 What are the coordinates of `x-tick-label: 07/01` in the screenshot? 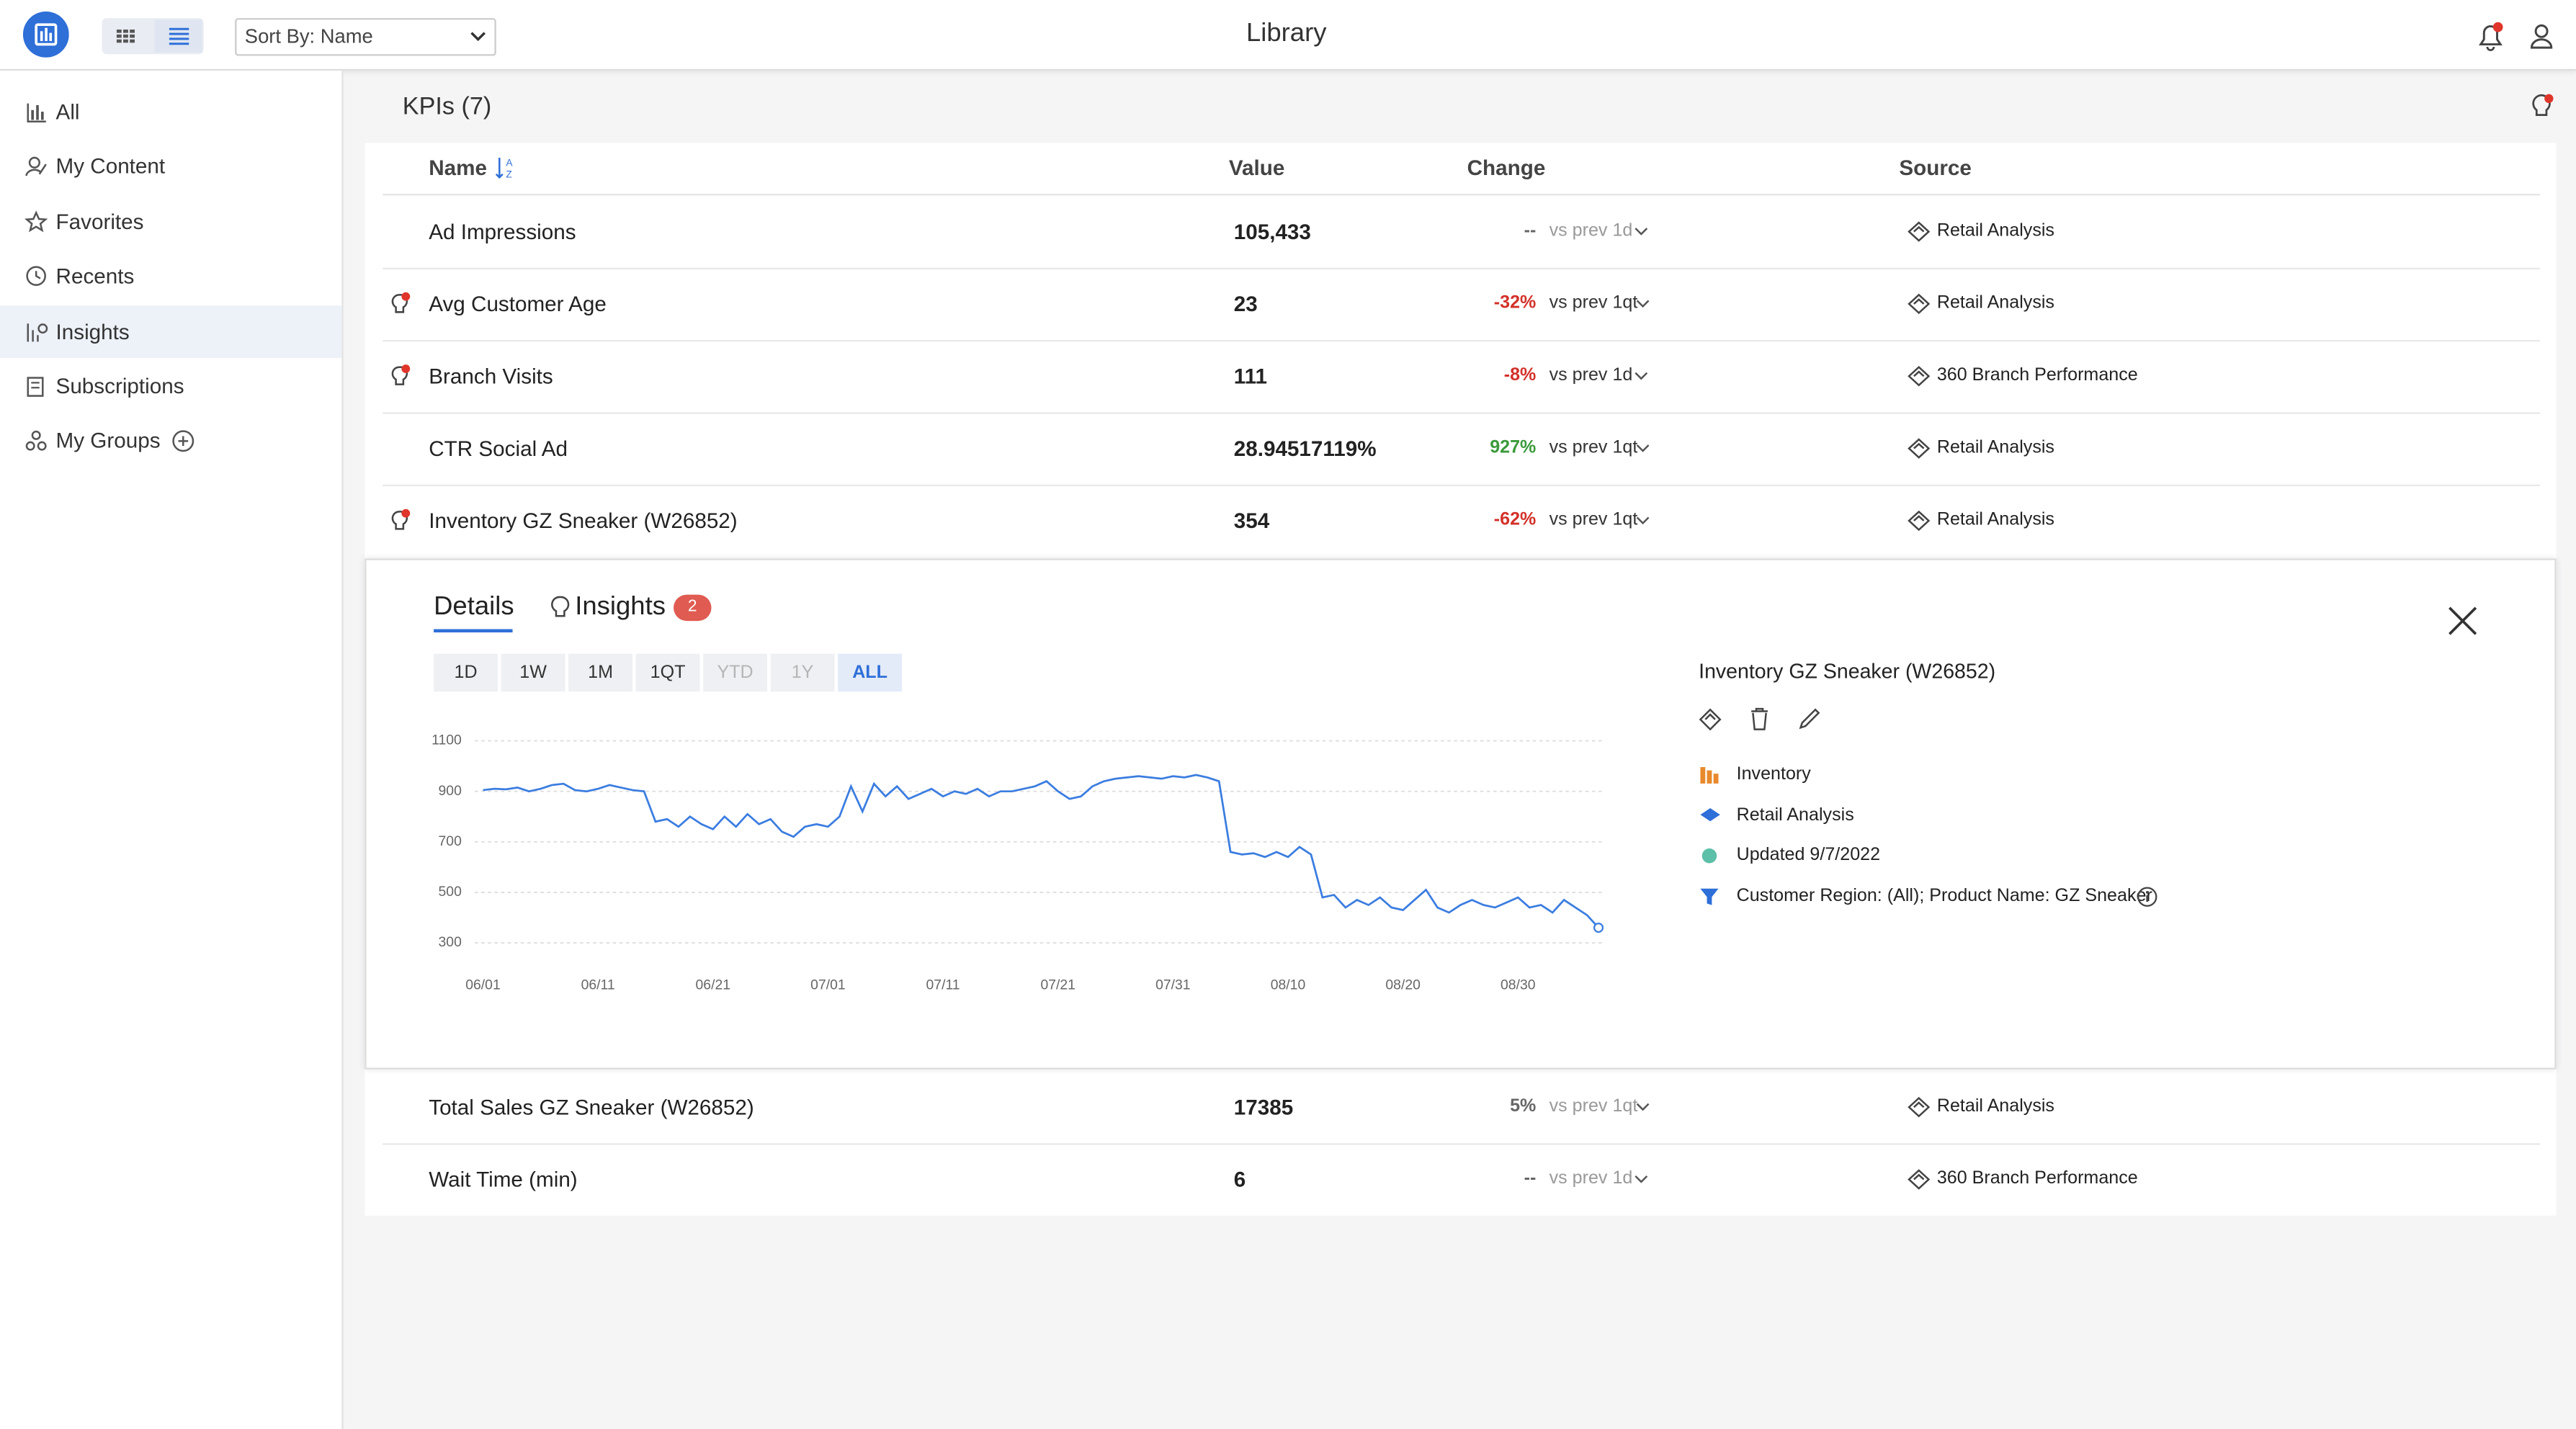 It's located at (828, 985).